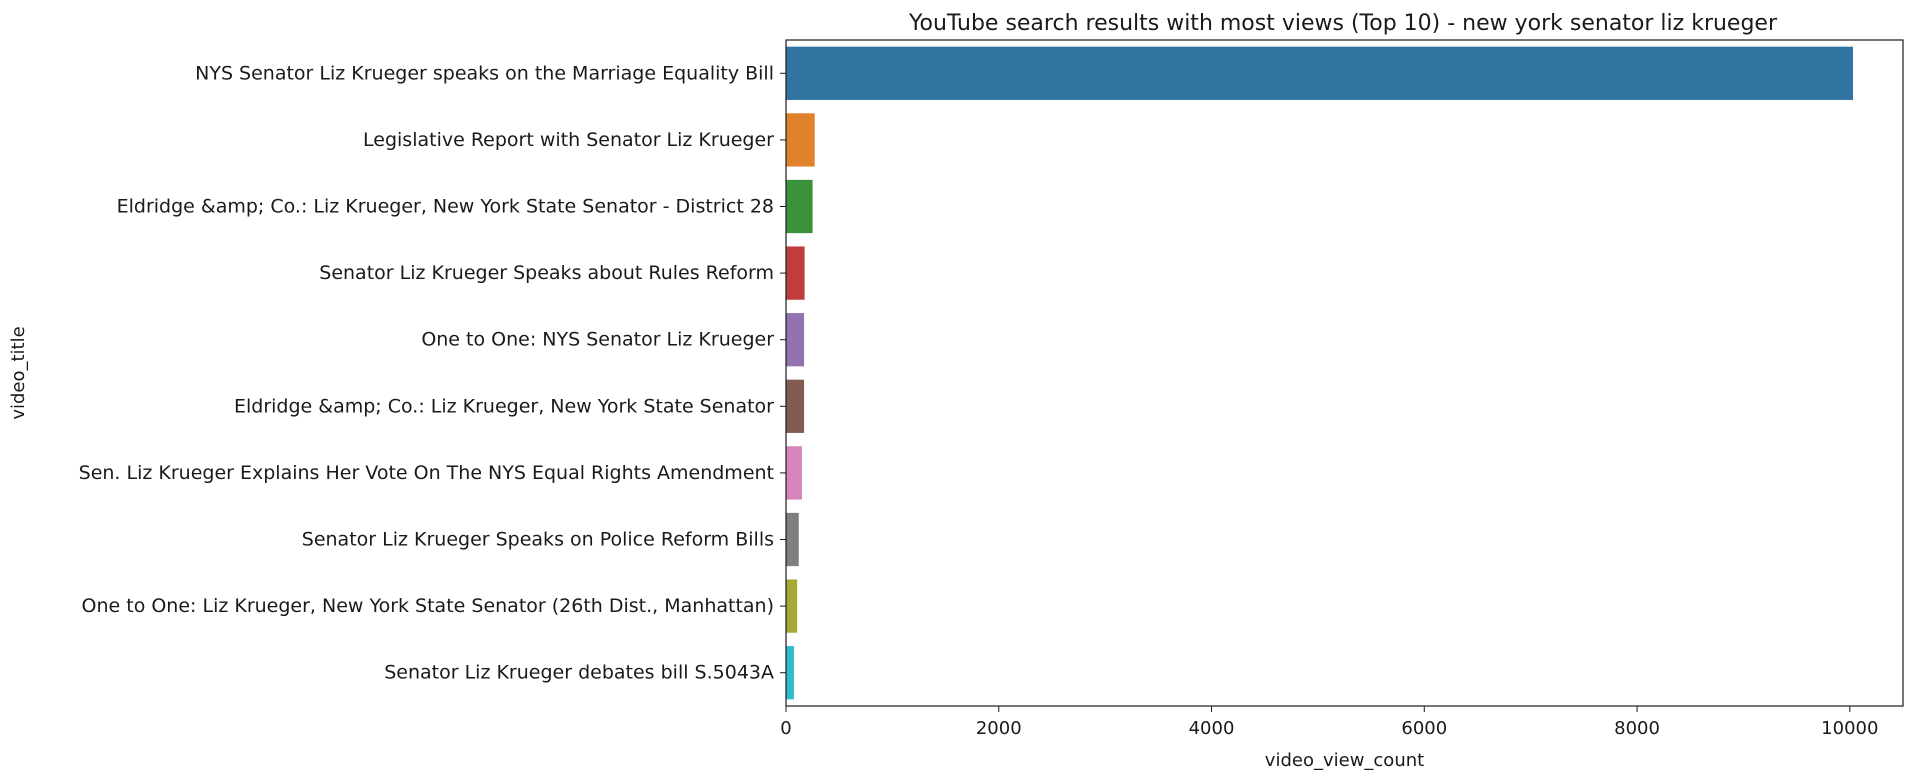 This screenshot has width=1913, height=778. I want to click on x-tick-label: 4000, so click(1212, 728).